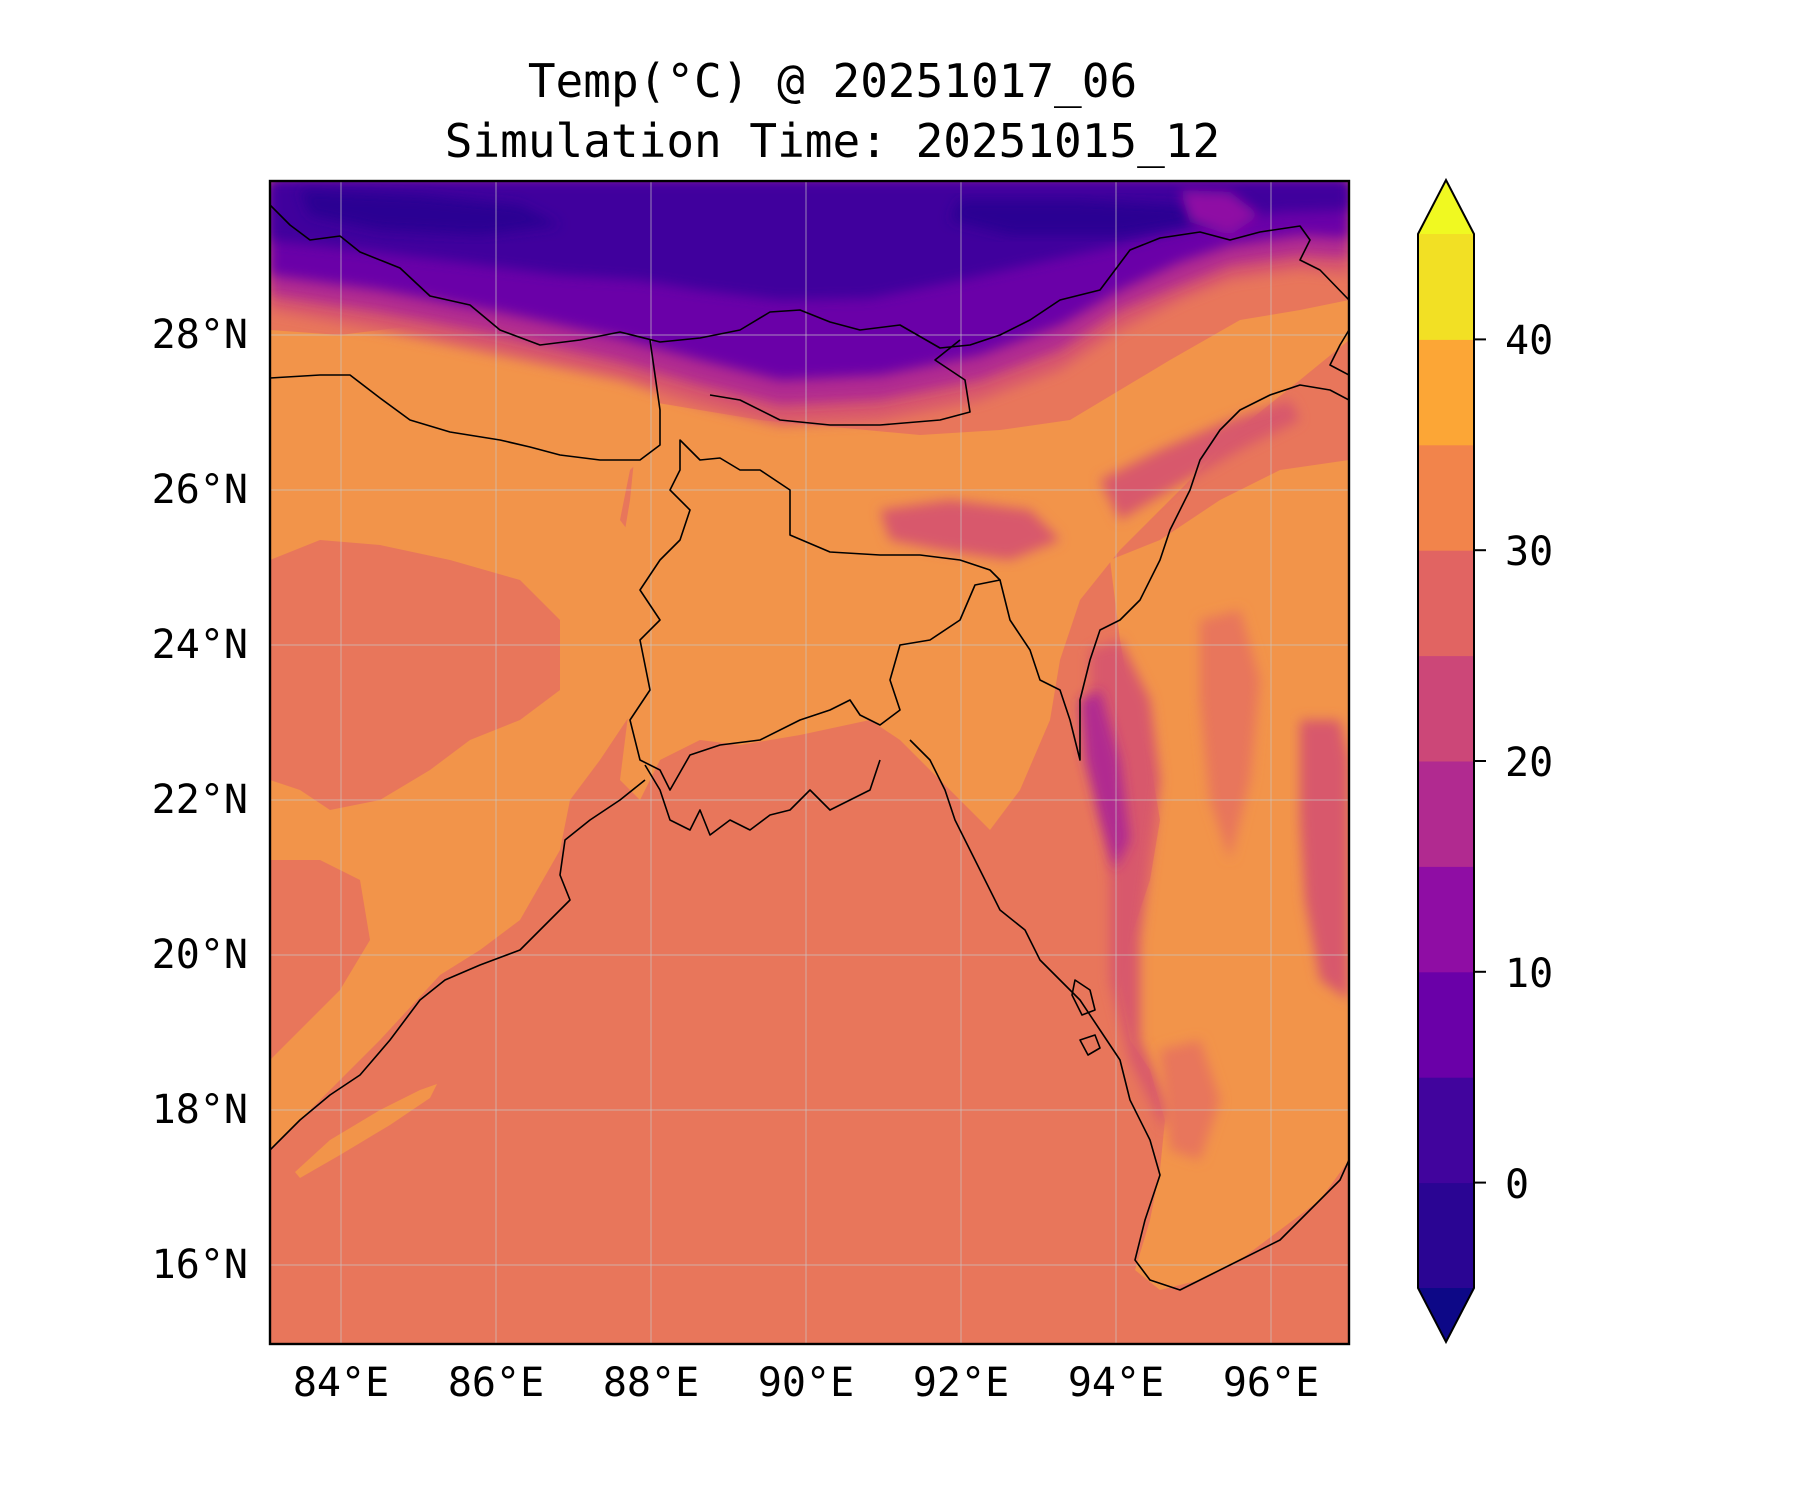  Describe the element at coordinates (1529, 552) in the screenshot. I see `colorbar-tick-label: 30` at that location.